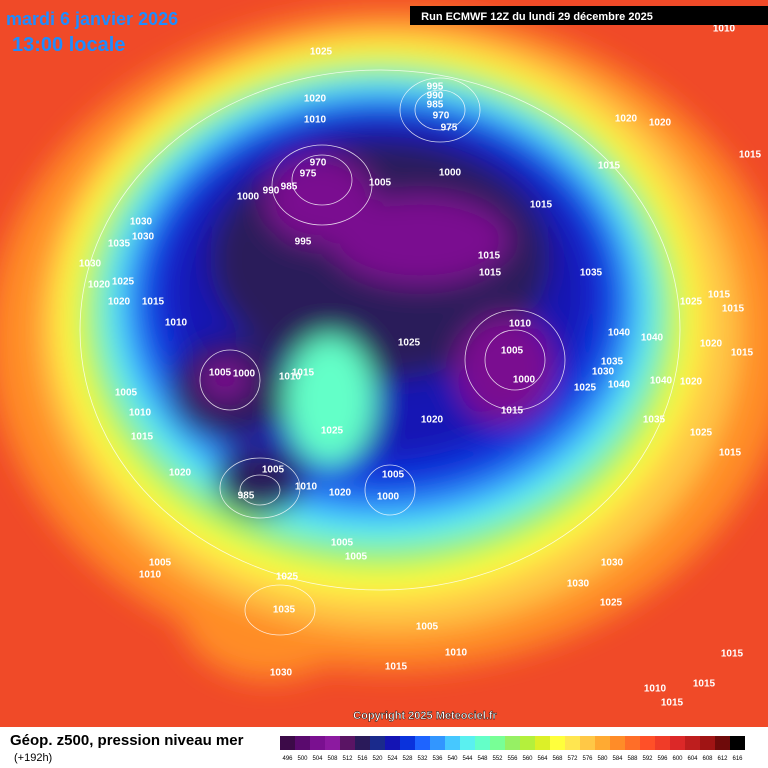 The image size is (768, 768). Describe the element at coordinates (527, 759) in the screenshot. I see `legend-label: 560` at that location.